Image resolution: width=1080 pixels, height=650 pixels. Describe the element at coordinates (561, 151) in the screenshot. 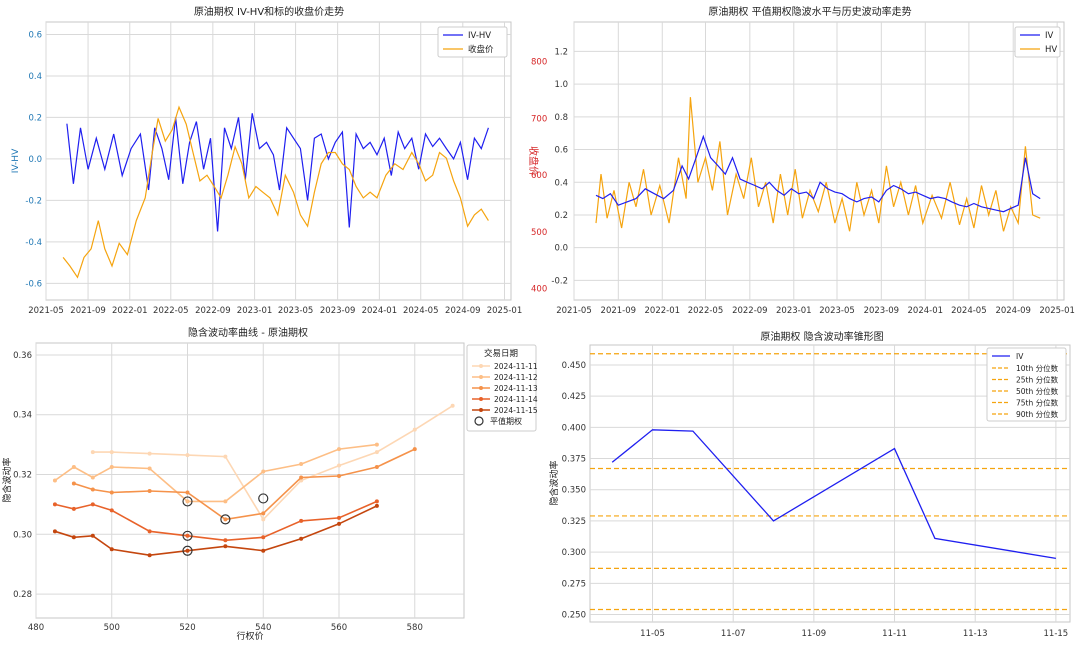

I see `chart2-y-tick: 0.6` at that location.